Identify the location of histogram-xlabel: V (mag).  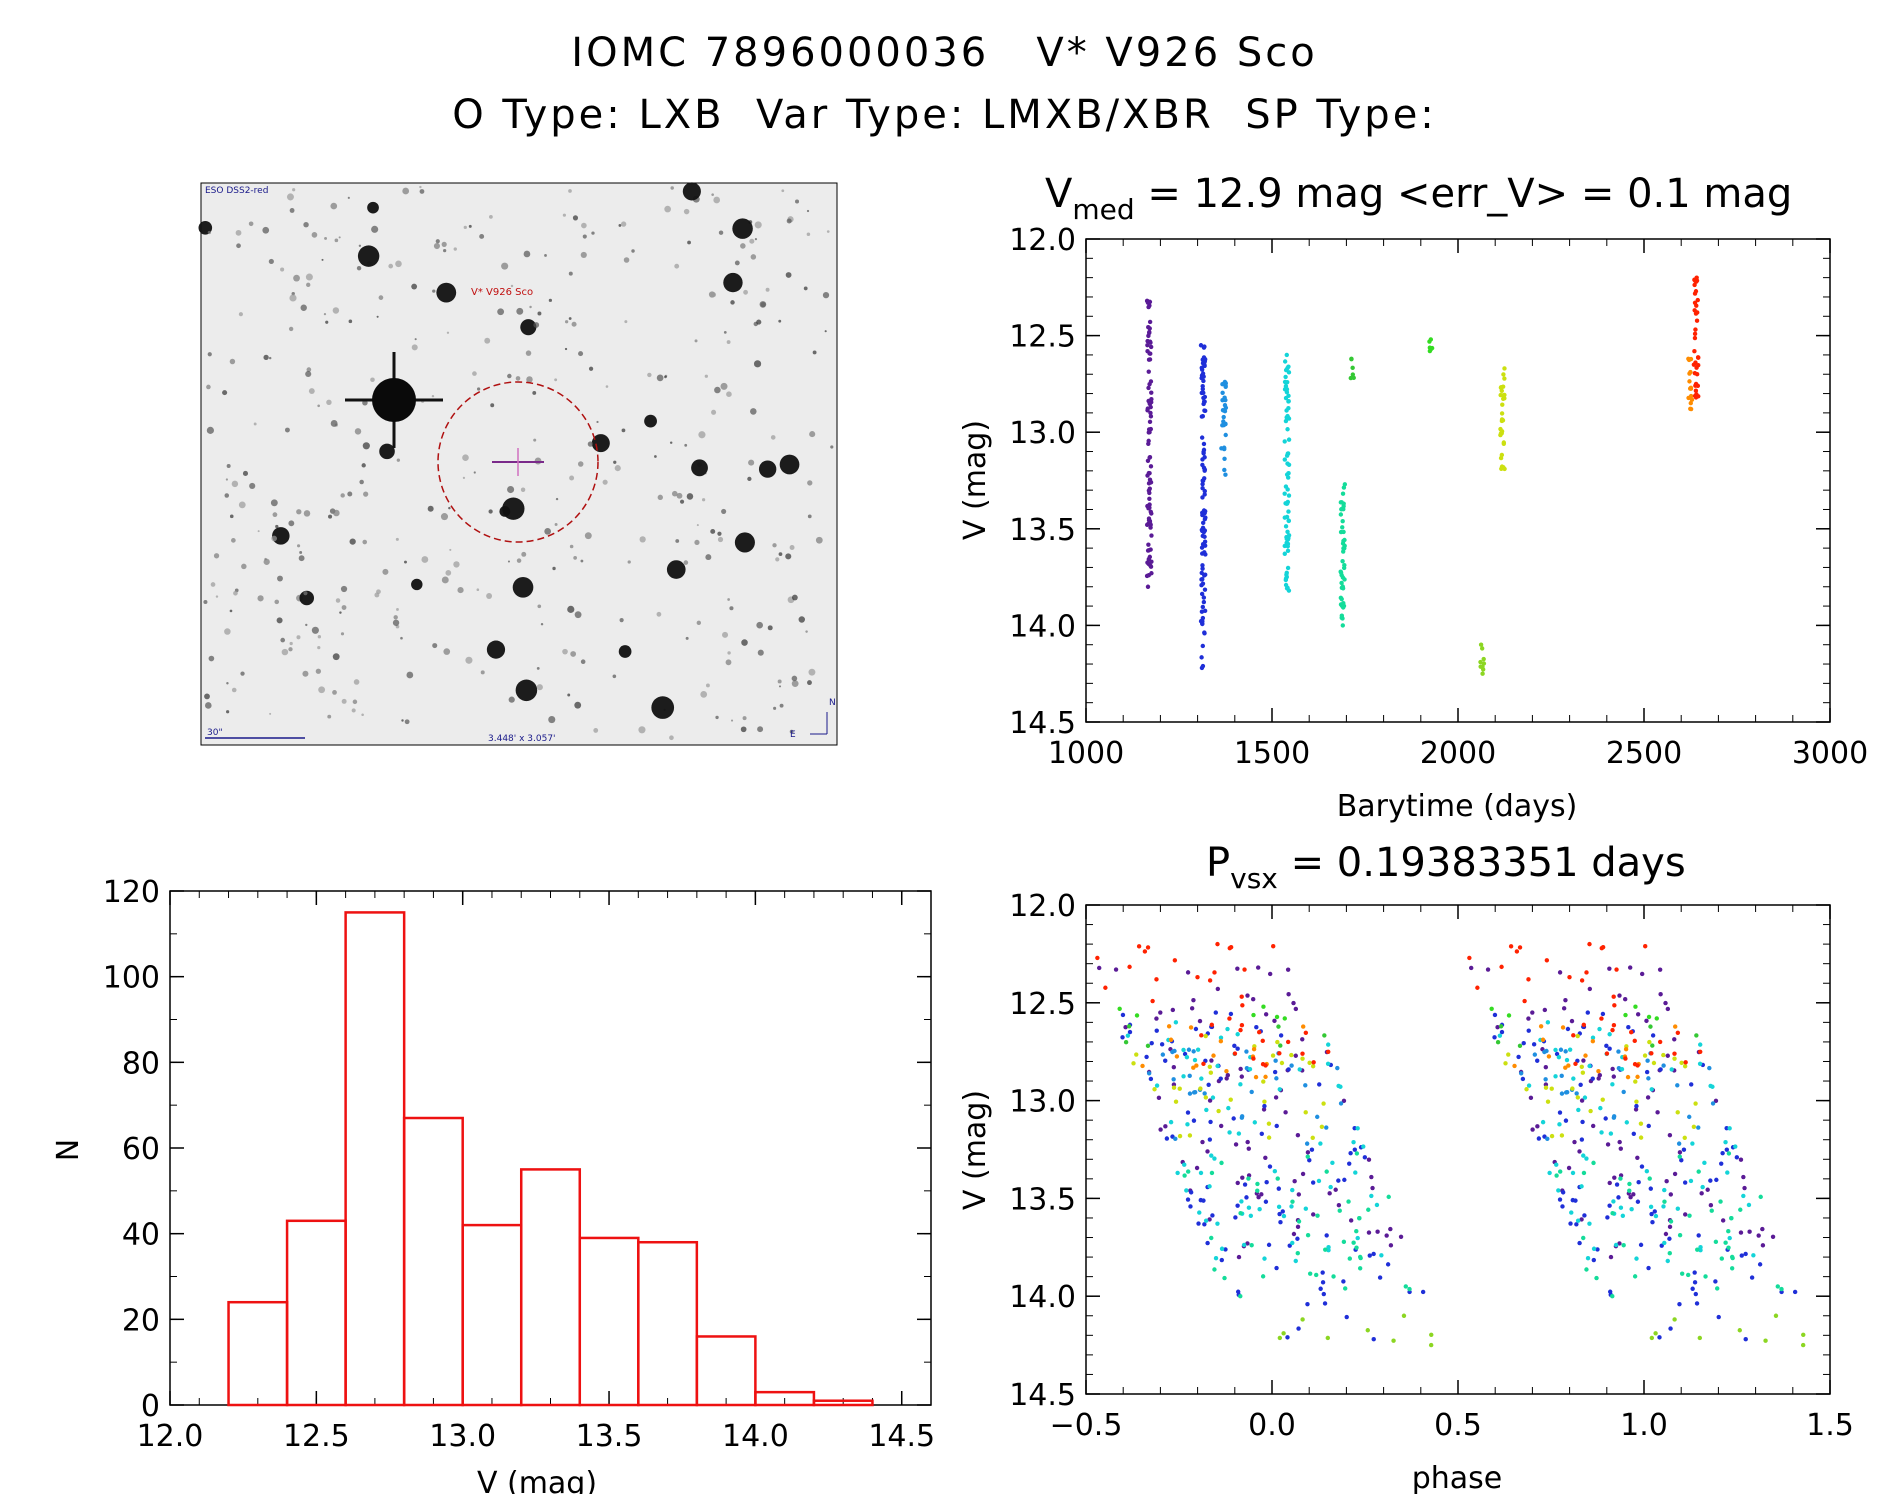
(537, 1480).